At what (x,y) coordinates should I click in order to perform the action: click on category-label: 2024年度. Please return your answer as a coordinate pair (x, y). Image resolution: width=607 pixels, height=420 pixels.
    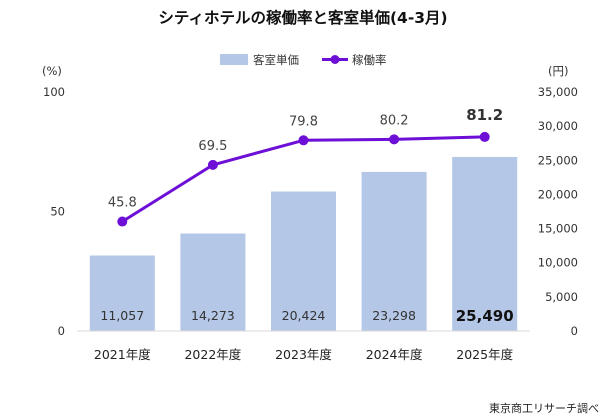
    Looking at the image, I should click on (394, 354).